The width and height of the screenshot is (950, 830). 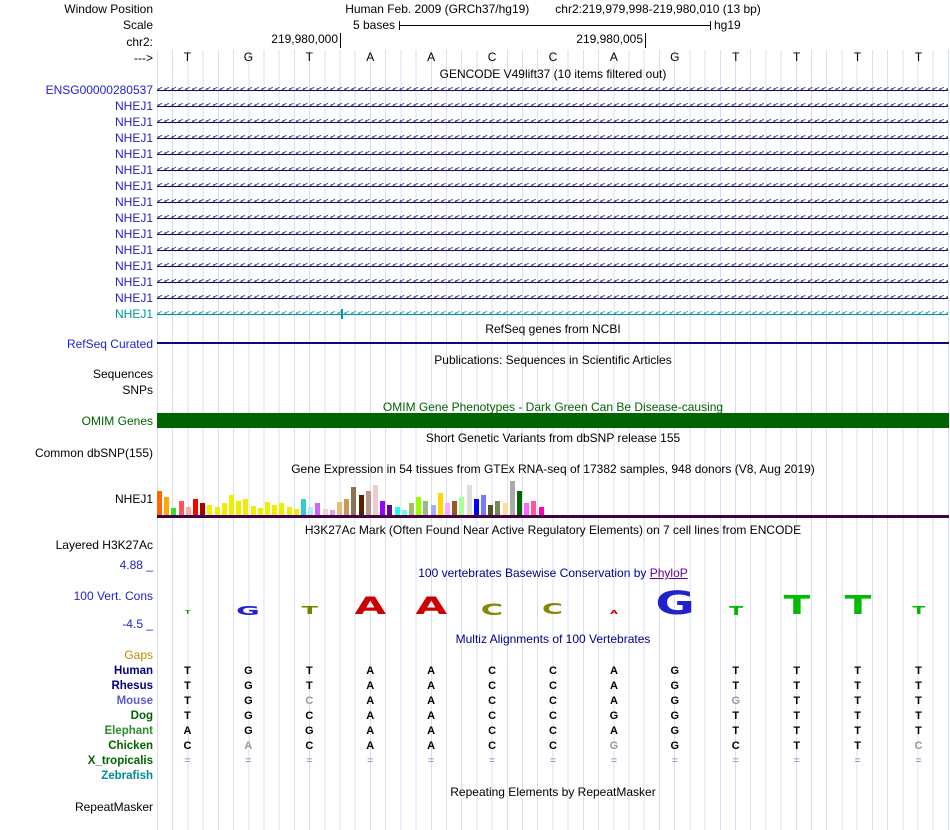 What do you see at coordinates (553, 516) in the screenshot?
I see `gtex-baseline` at bounding box center [553, 516].